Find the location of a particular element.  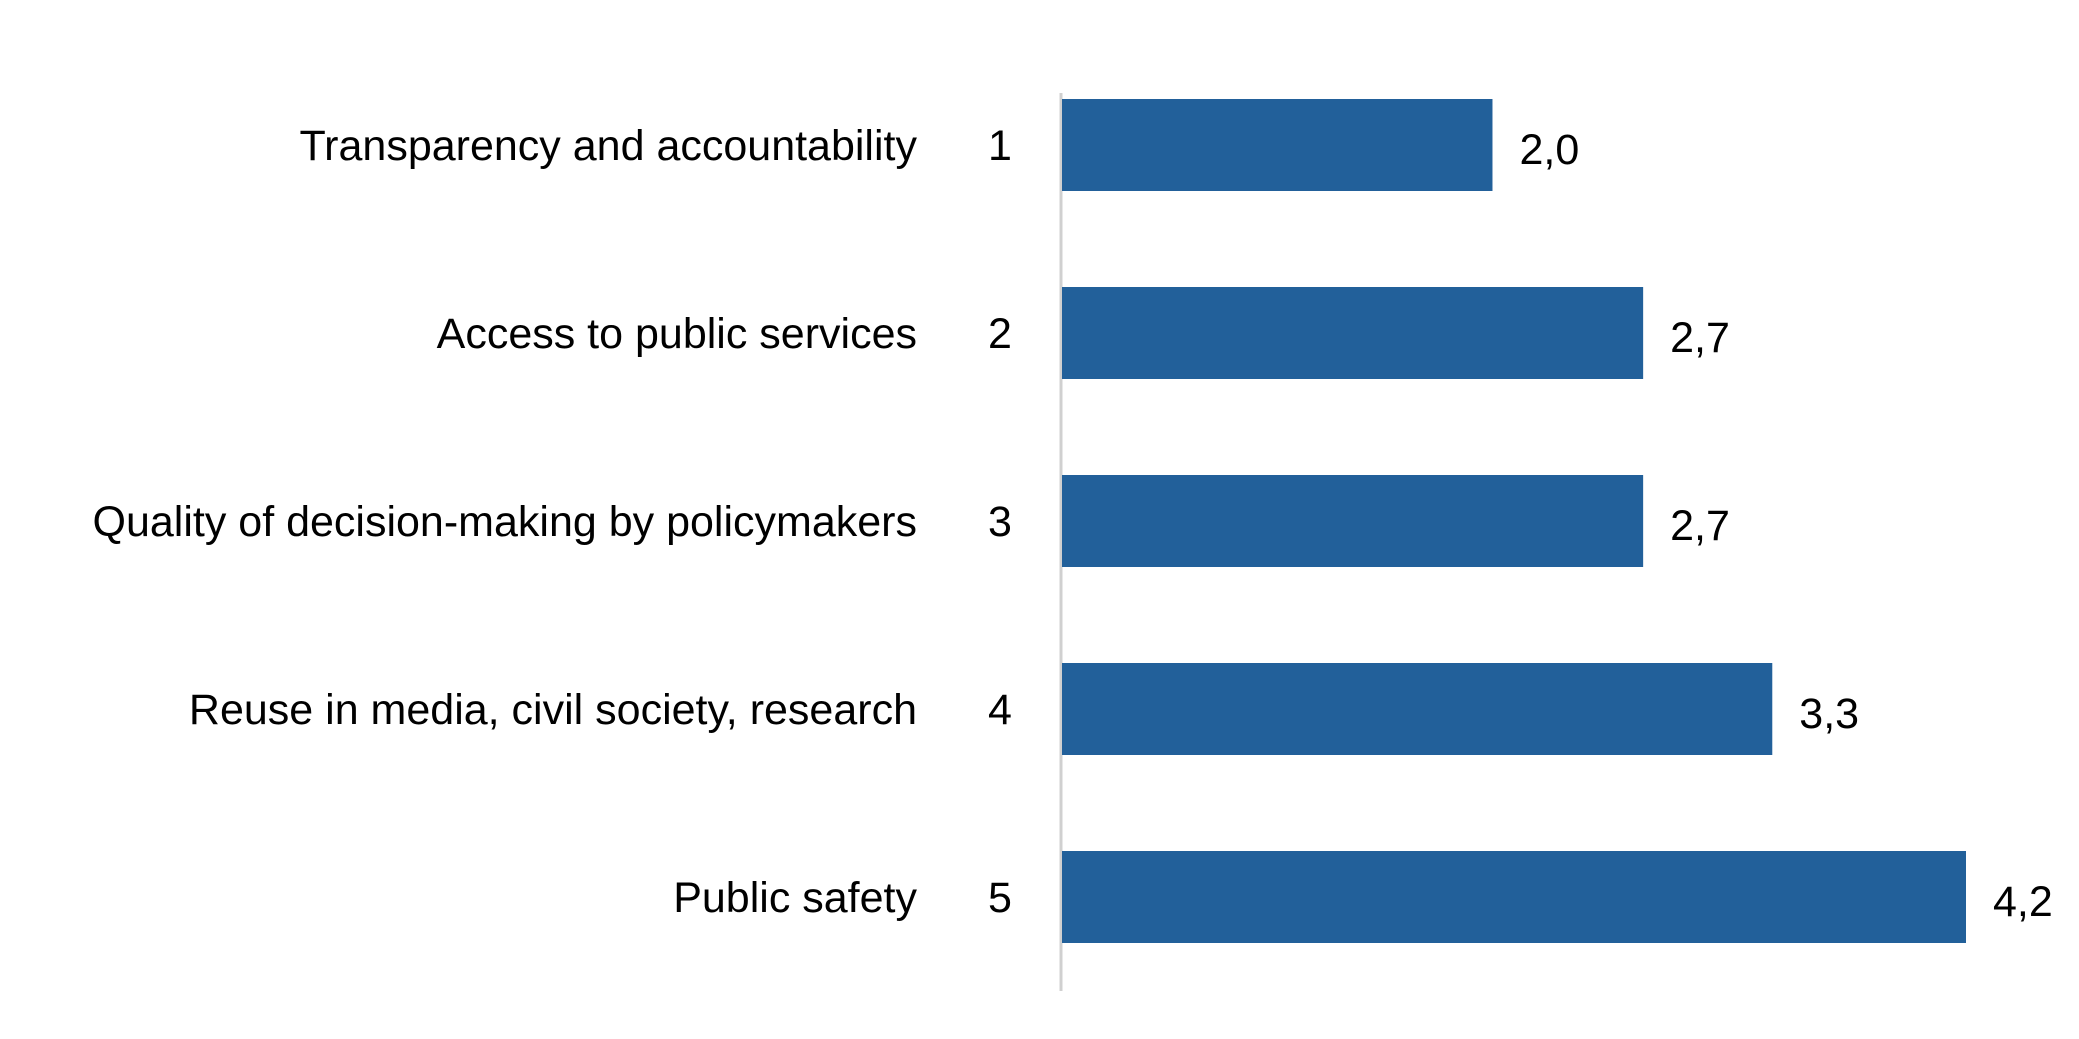

rank-label: 1 is located at coordinates (1000, 146).